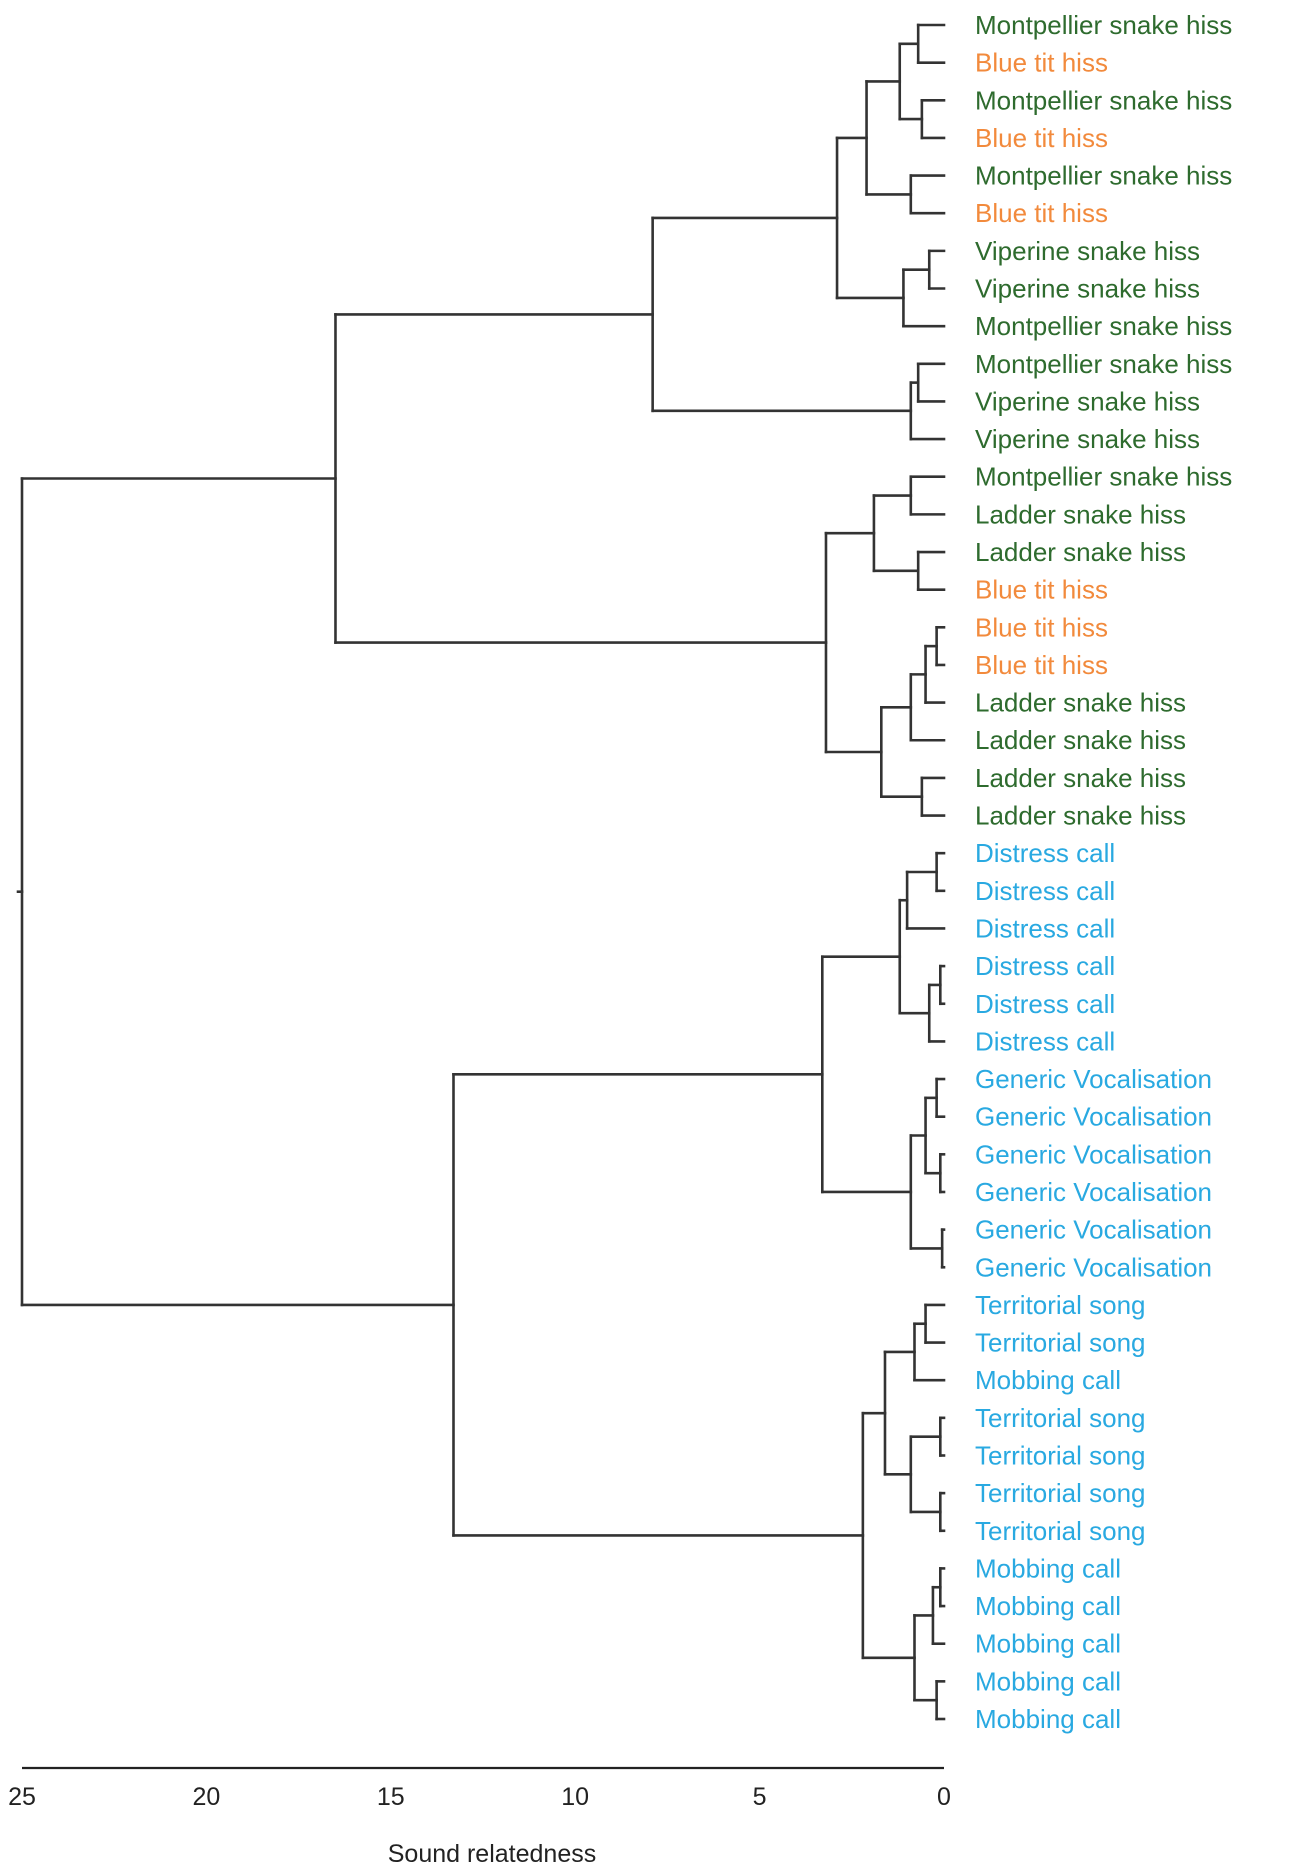 The height and width of the screenshot is (1872, 1294). What do you see at coordinates (760, 1797) in the screenshot?
I see `x-tick-label: 5` at bounding box center [760, 1797].